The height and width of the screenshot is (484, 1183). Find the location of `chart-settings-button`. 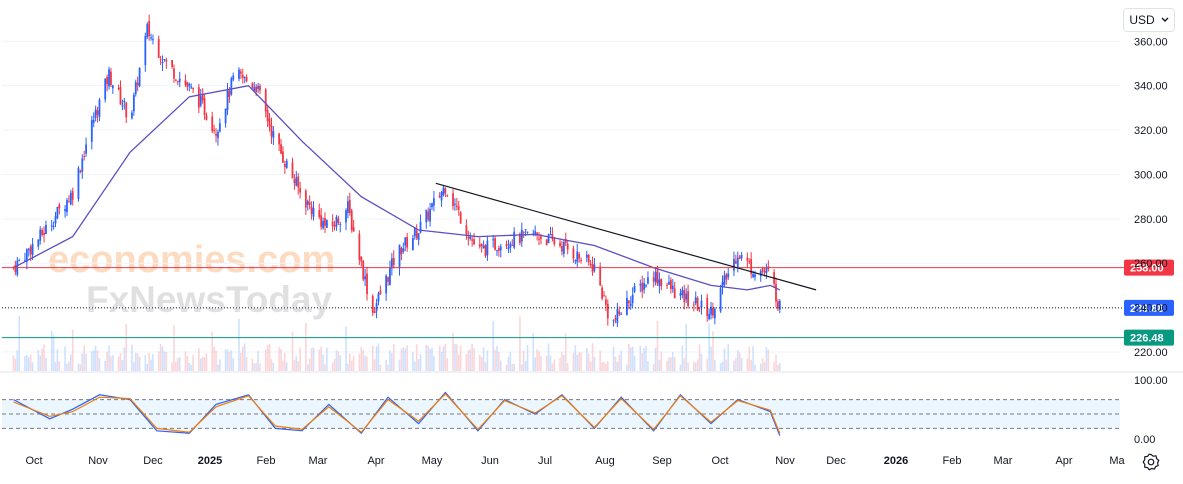

chart-settings-button is located at coordinates (1151, 462).